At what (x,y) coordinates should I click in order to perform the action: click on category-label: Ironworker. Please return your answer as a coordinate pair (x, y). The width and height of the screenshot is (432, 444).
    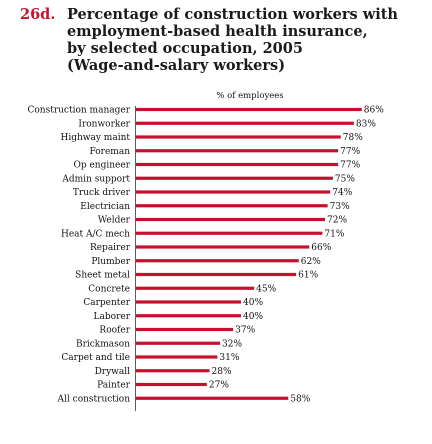
    Looking at the image, I should click on (104, 124).